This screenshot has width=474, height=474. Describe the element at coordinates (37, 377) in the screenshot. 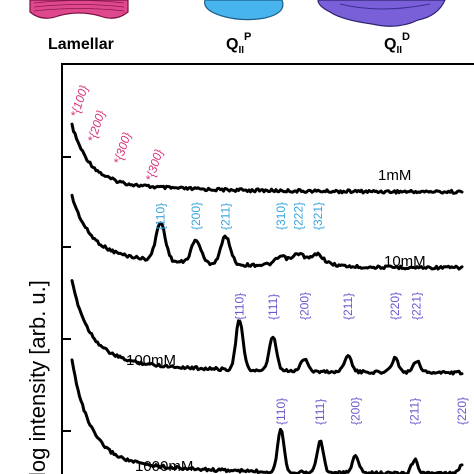

I see `y-axis-label: log intensity [arb. u.]` at that location.